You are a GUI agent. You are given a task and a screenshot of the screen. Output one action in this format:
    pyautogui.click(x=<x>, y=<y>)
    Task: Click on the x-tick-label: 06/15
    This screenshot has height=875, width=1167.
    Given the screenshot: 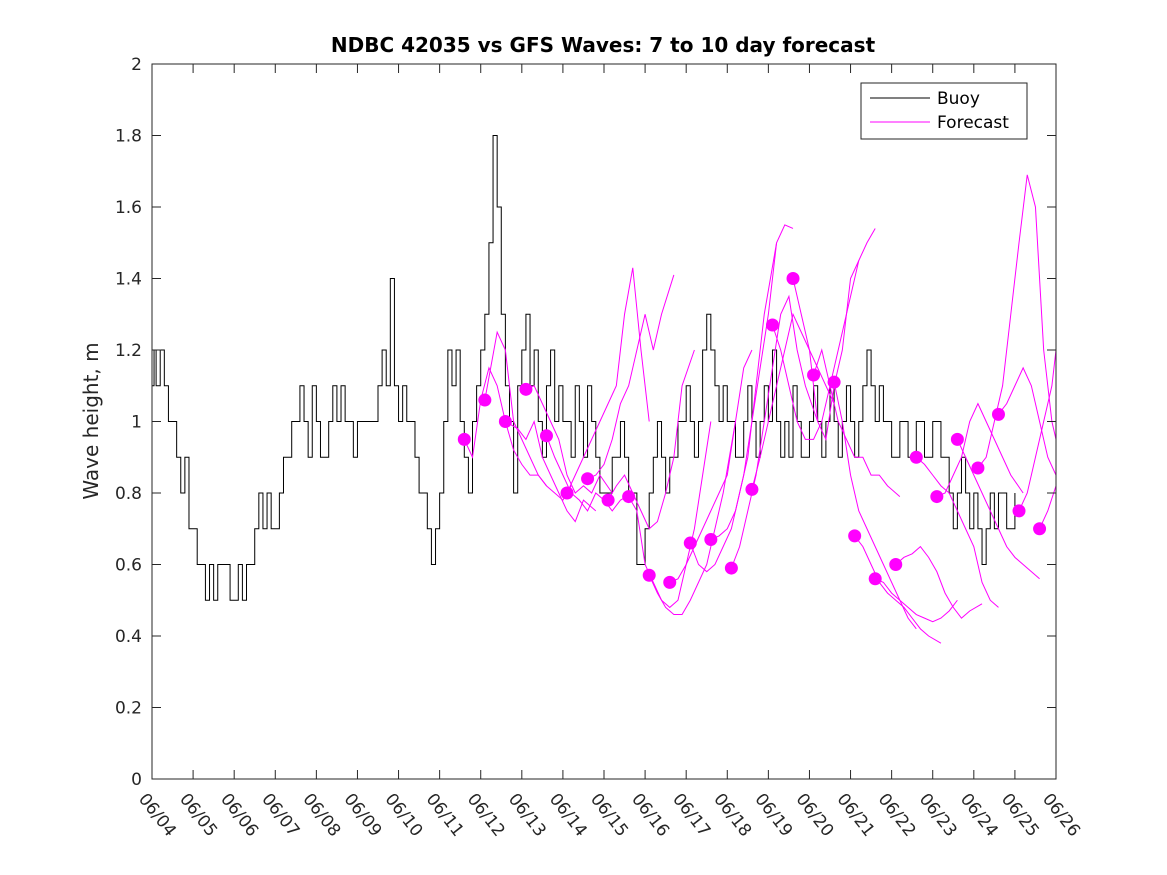 What is the action you would take?
    pyautogui.click(x=609, y=815)
    